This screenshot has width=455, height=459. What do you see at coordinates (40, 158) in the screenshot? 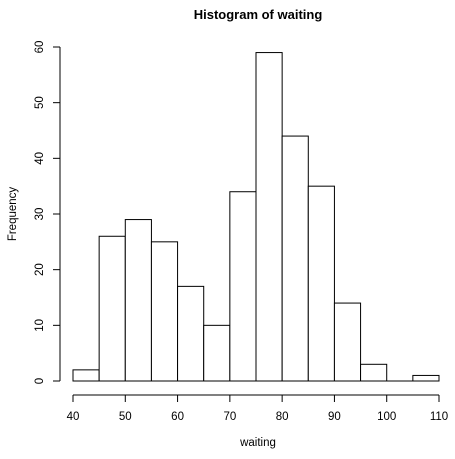
I see `y-tick-label: 40` at bounding box center [40, 158].